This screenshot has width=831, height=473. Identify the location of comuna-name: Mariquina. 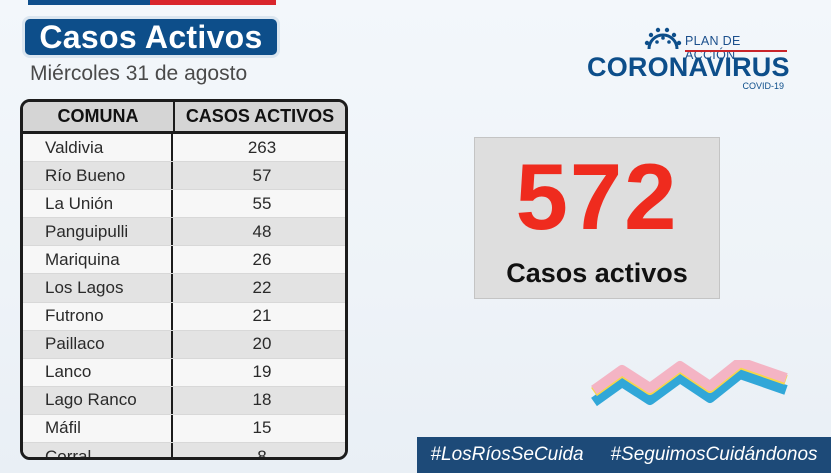
(98, 260).